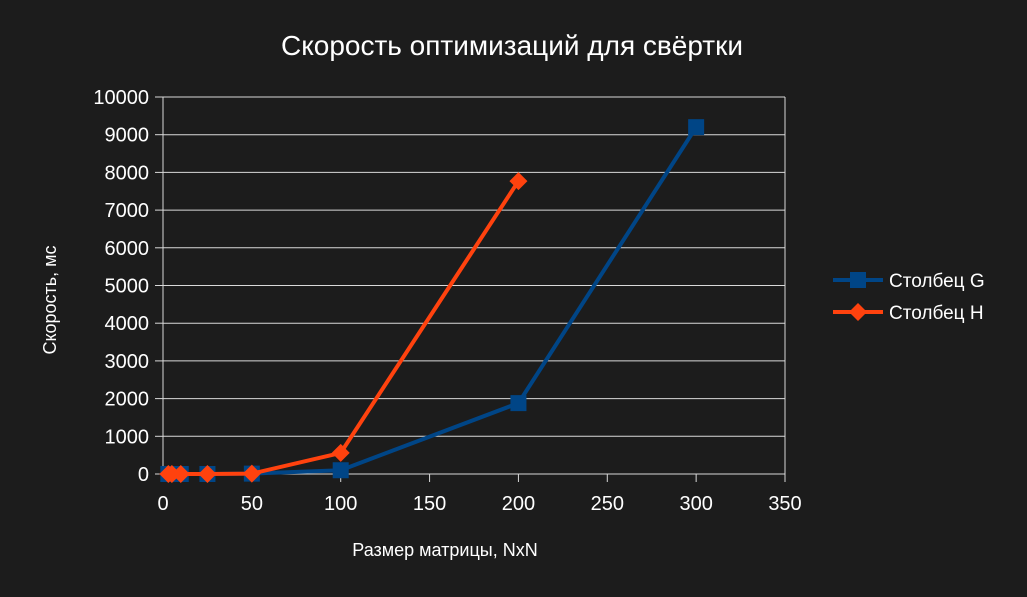 The image size is (1027, 597). What do you see at coordinates (909, 297) in the screenshot?
I see `legend: Столбец G Столбец H` at bounding box center [909, 297].